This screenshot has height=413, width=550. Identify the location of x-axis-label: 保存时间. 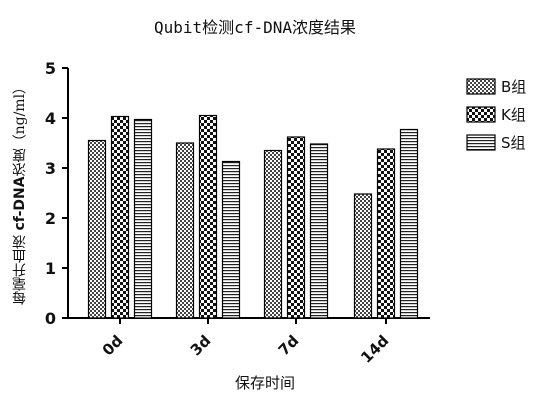
(264, 383).